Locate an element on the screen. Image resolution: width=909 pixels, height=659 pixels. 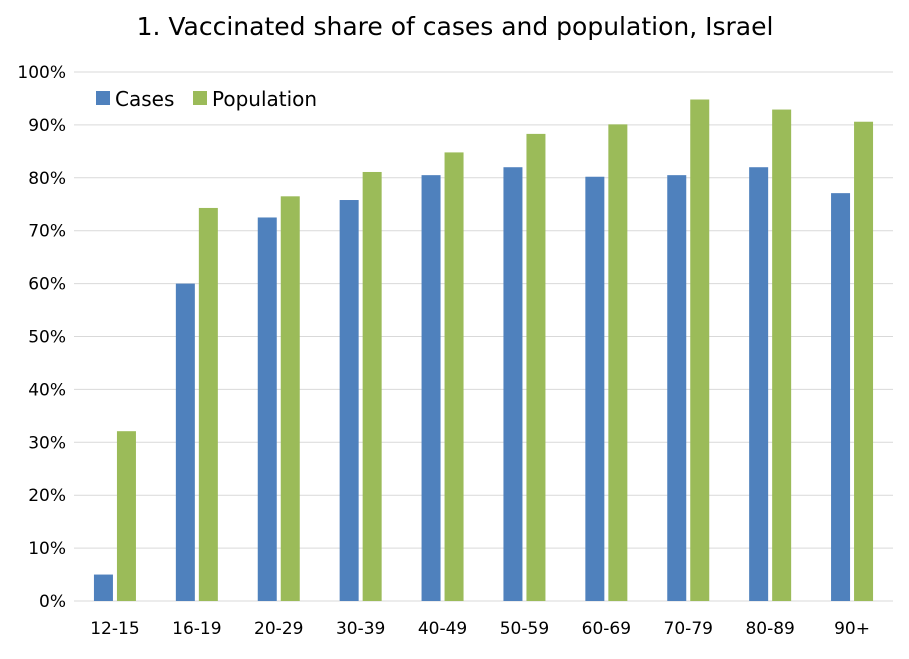
y-tick-label: 10% is located at coordinates (47, 549).